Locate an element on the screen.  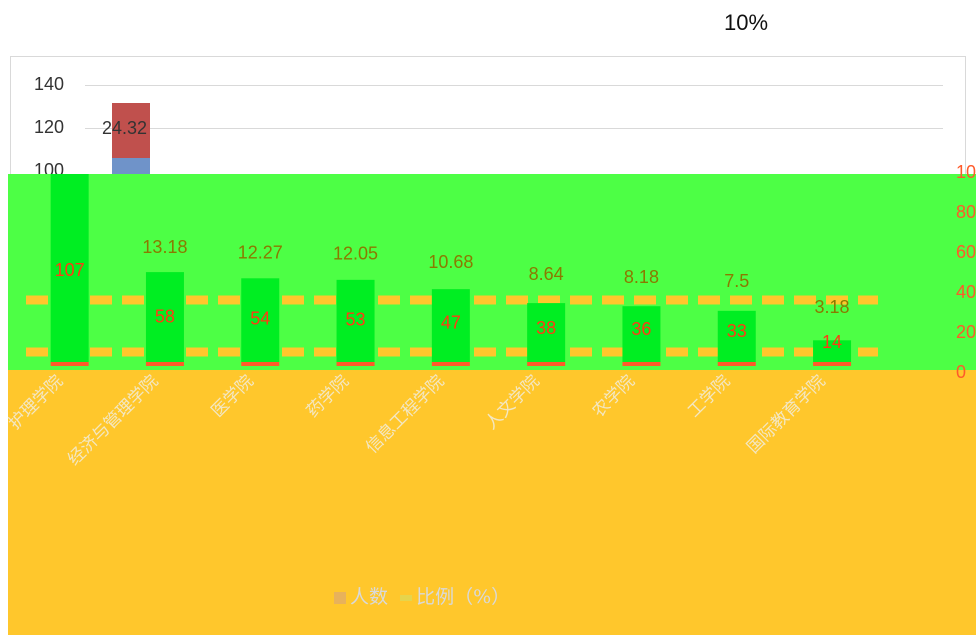
x-tick-label-2: 医学院 is located at coordinates (233, 396).